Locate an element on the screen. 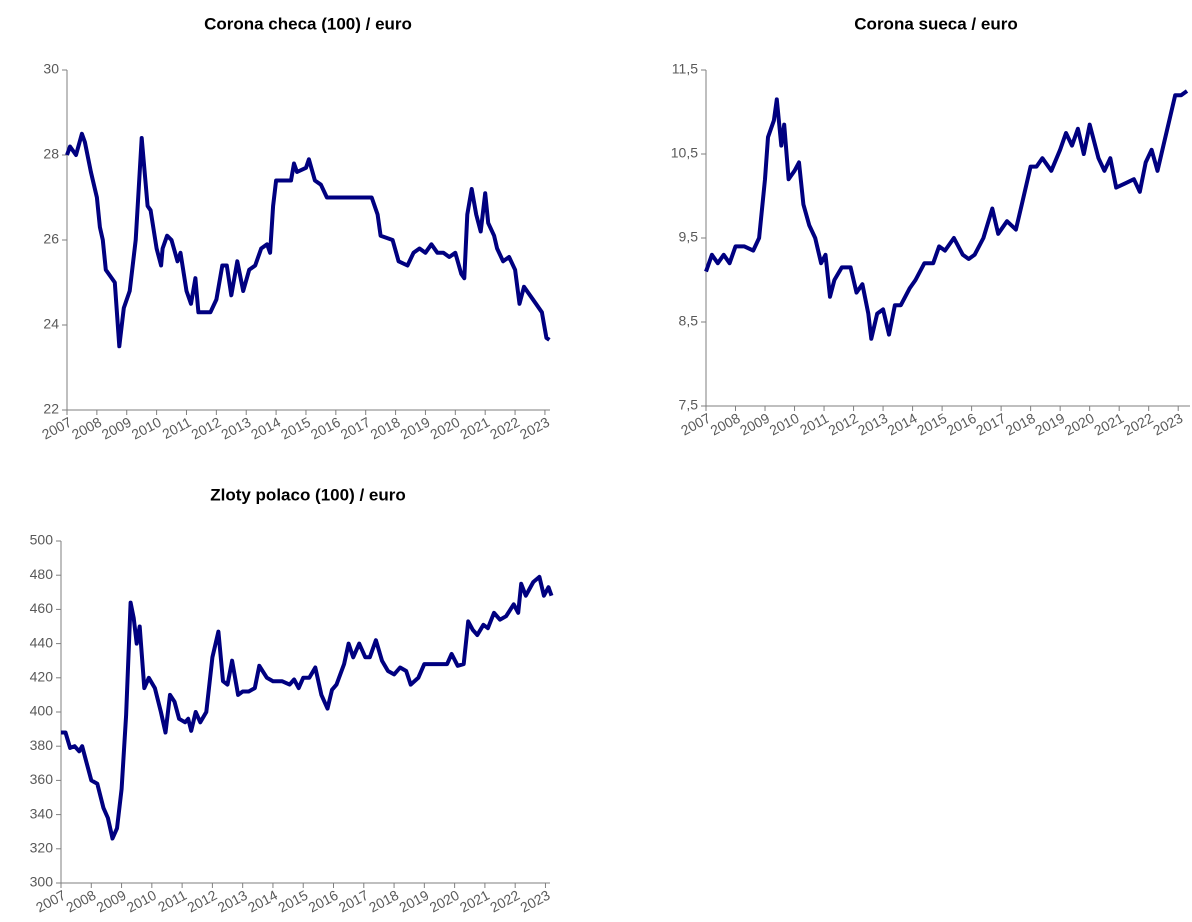 This screenshot has height=922, width=1192. y-tick-label: 320 is located at coordinates (42, 848).